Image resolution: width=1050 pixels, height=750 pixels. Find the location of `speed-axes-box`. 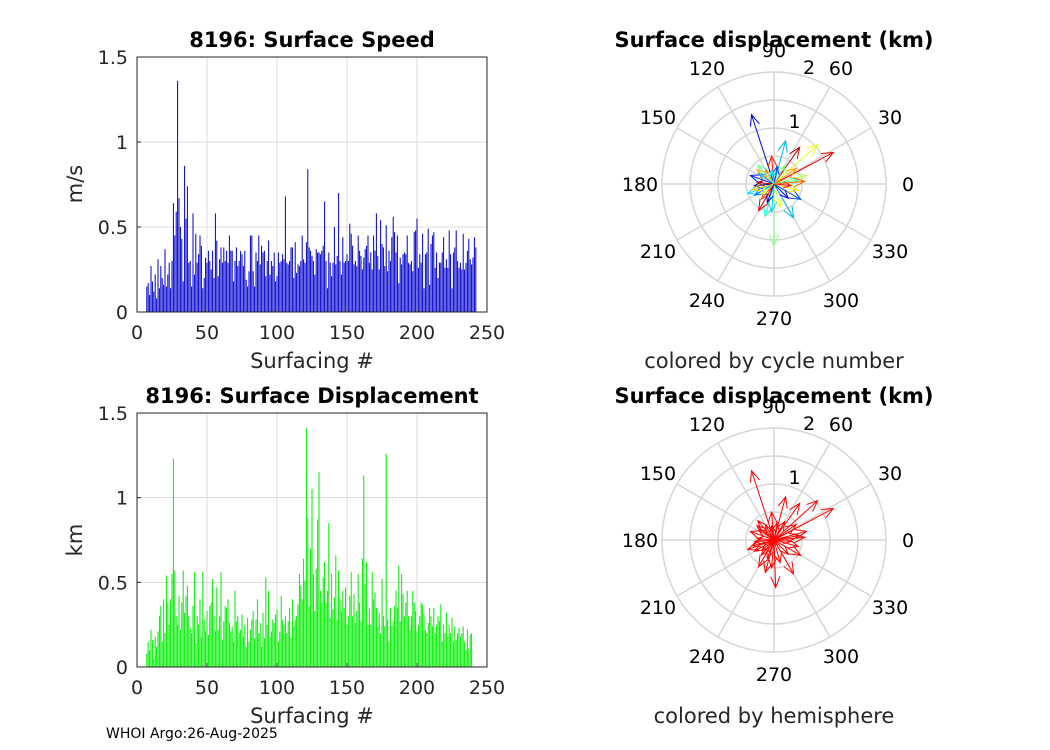

speed-axes-box is located at coordinates (312, 184).